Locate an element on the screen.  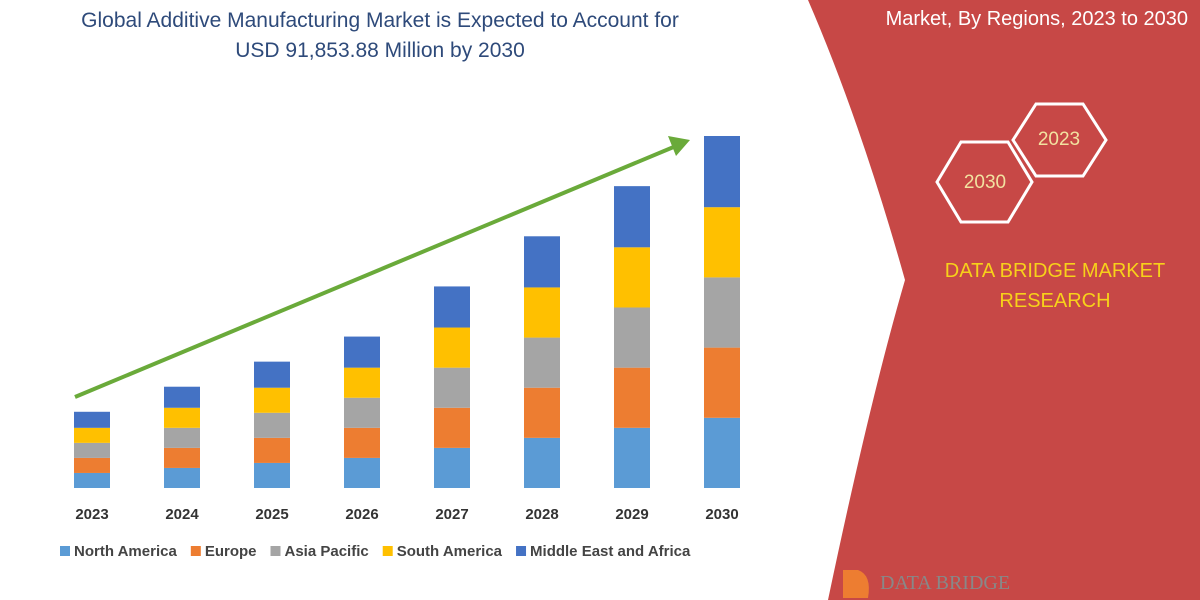
logo-text: DATA BRIDGE is located at coordinates (945, 583).